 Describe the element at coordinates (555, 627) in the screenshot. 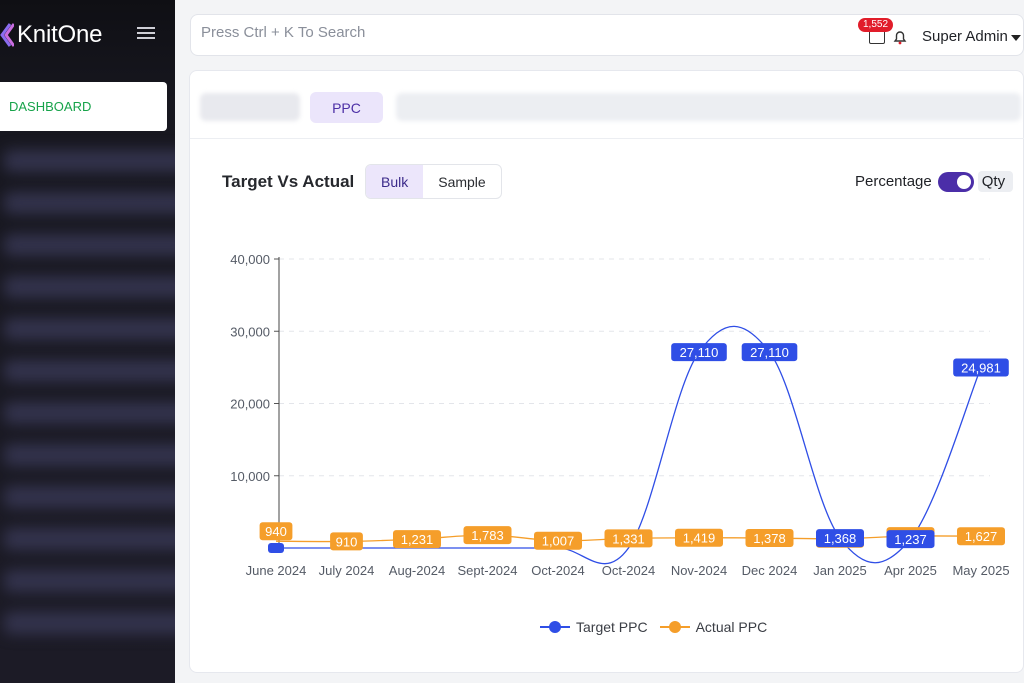

I see `legend-swatch-target` at that location.